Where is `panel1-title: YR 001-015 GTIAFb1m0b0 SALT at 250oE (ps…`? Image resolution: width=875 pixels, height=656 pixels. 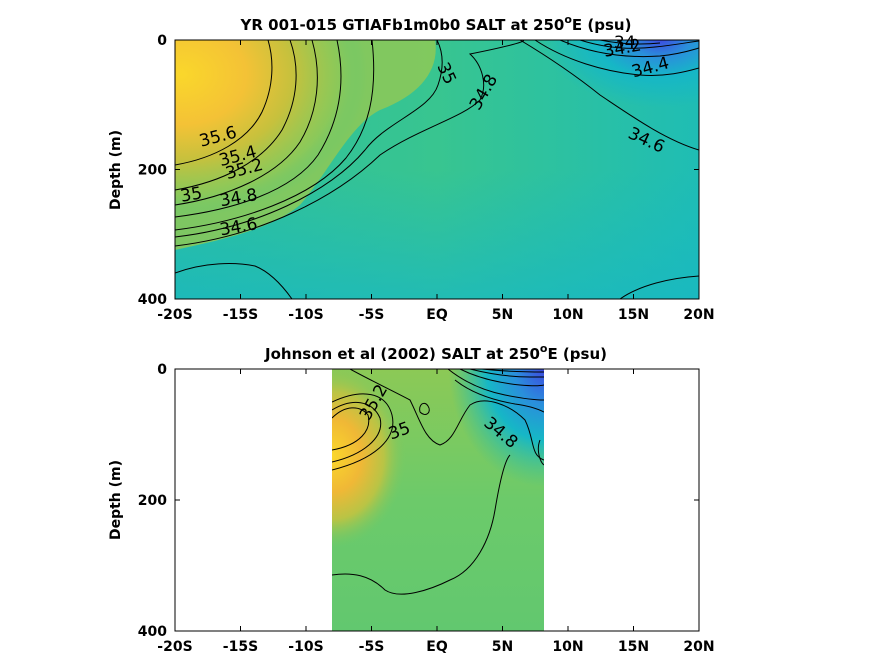
panel1-title: YR 001-015 GTIAFb1m0b0 SALT at 250oE (ps… is located at coordinates (436, 23).